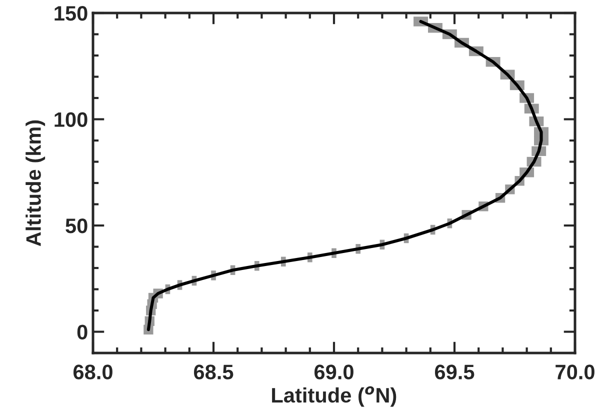  I want to click on y-tick-label: 100, so click(71, 120).